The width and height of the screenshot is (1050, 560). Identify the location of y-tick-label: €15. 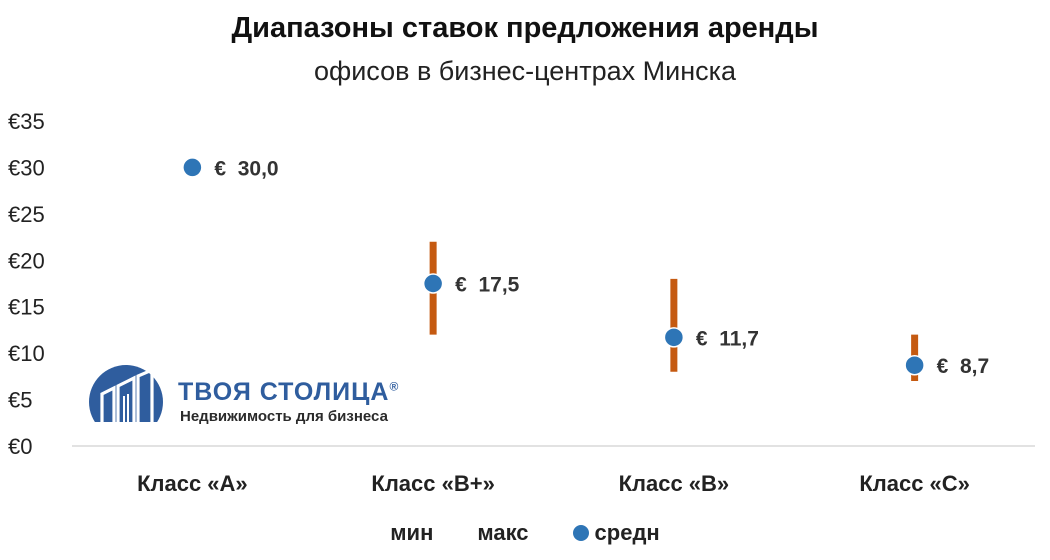
(26, 307).